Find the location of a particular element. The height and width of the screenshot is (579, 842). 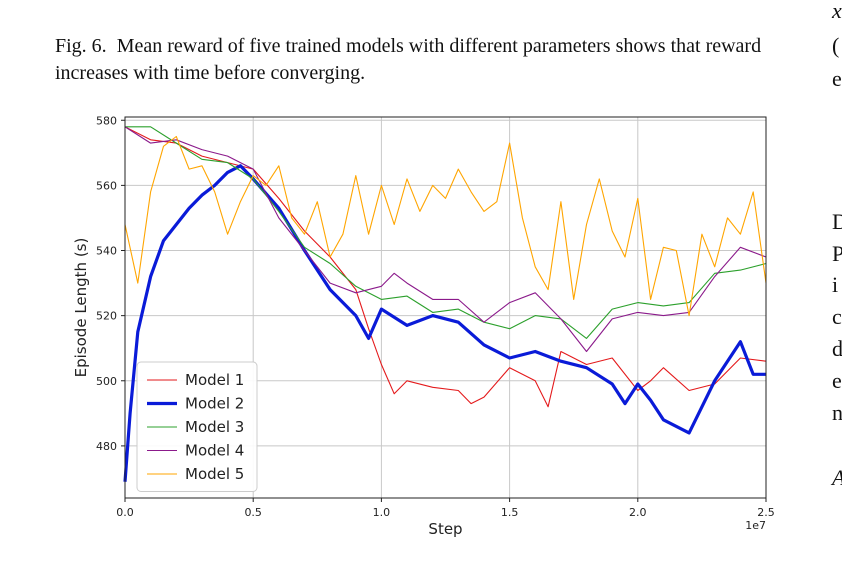

x-tick-label: 1.0 is located at coordinates (382, 512).